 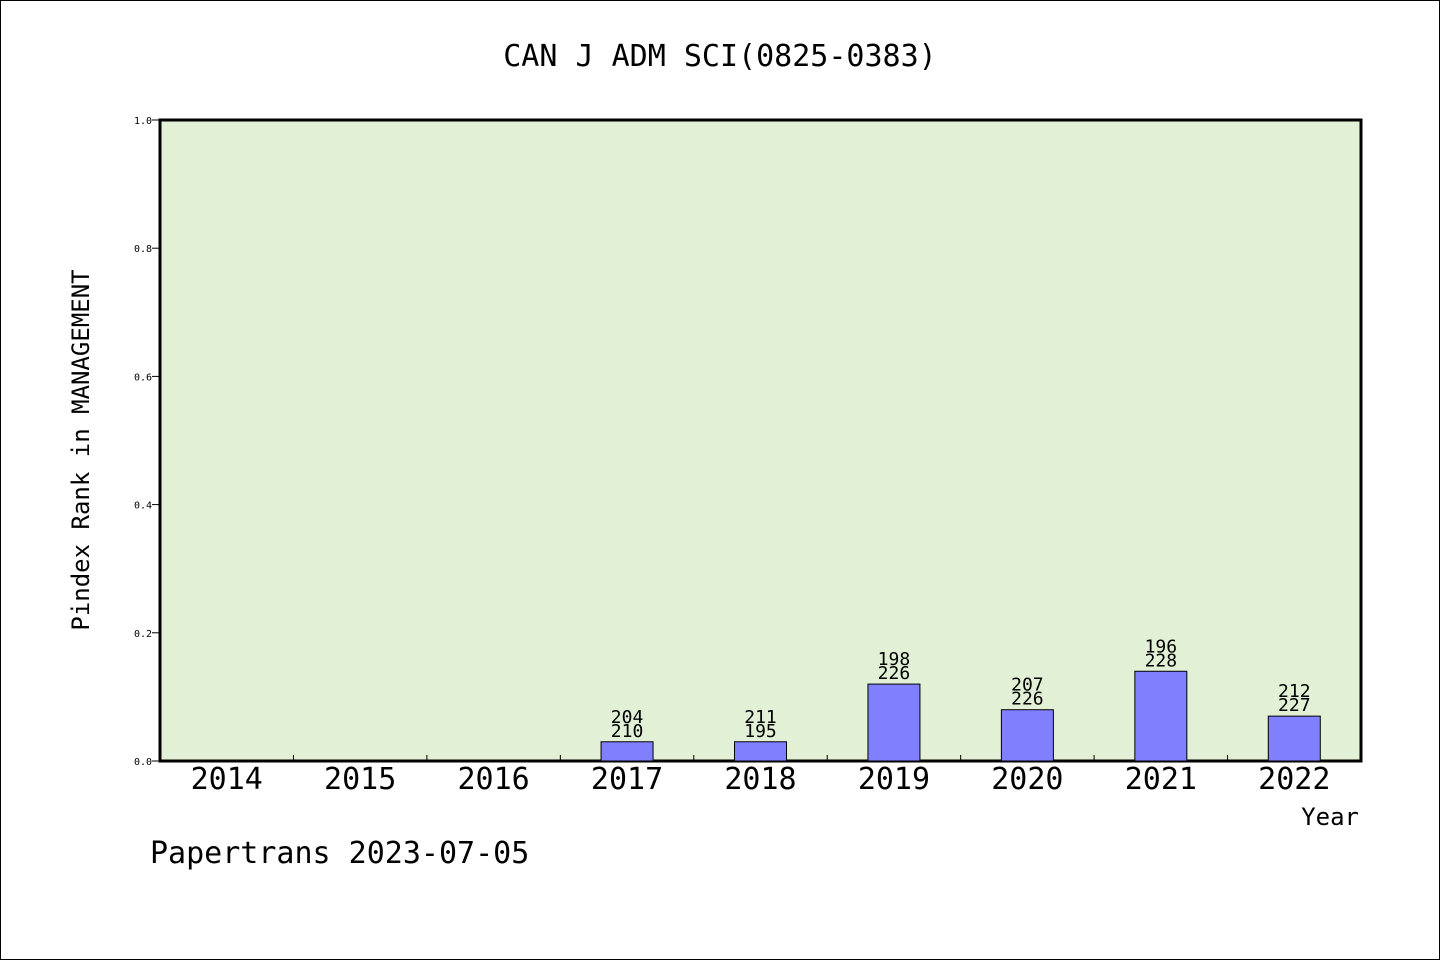 I want to click on data-label-top: 211, so click(x=760, y=717).